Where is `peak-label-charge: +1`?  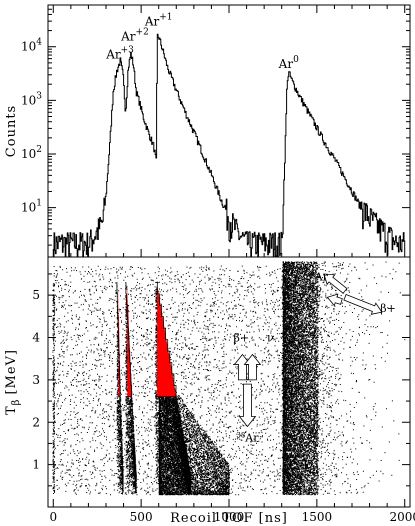 peak-label-charge: +1 is located at coordinates (165, 17).